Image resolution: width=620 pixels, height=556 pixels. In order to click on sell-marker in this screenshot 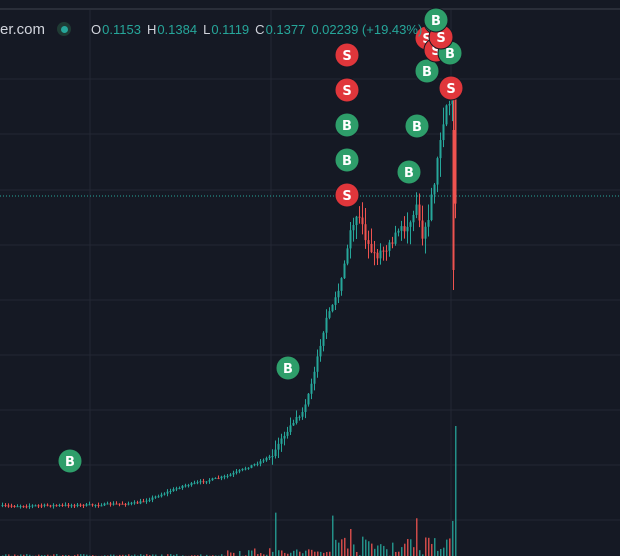, I will do `click(347, 55)`.